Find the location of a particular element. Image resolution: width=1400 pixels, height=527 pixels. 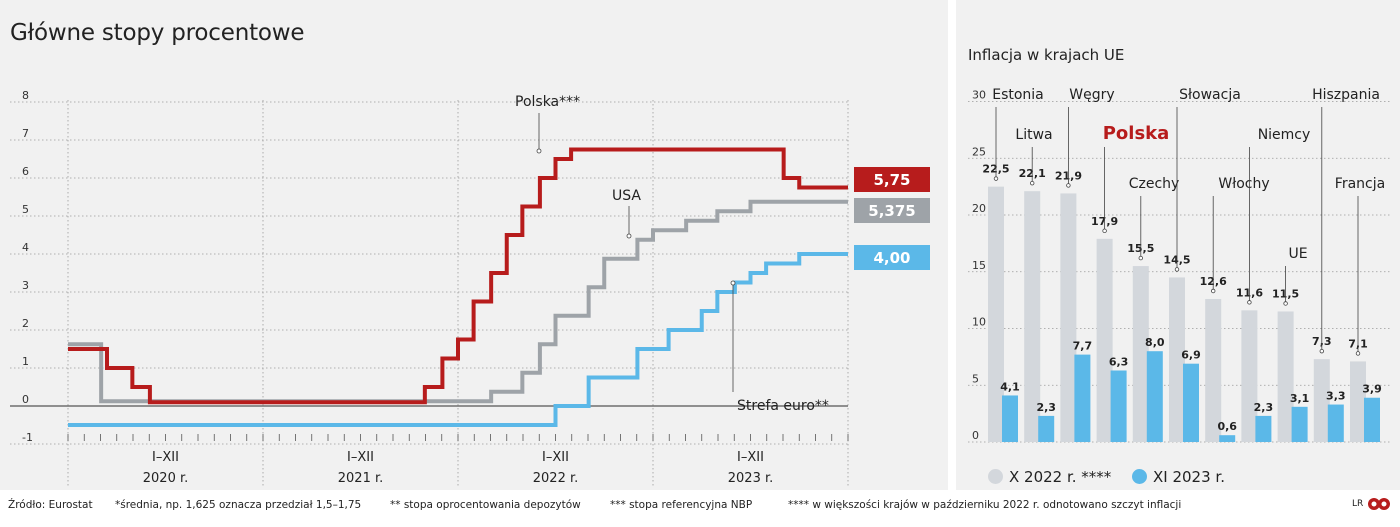

category-label: Estonia is located at coordinates (1018, 95).